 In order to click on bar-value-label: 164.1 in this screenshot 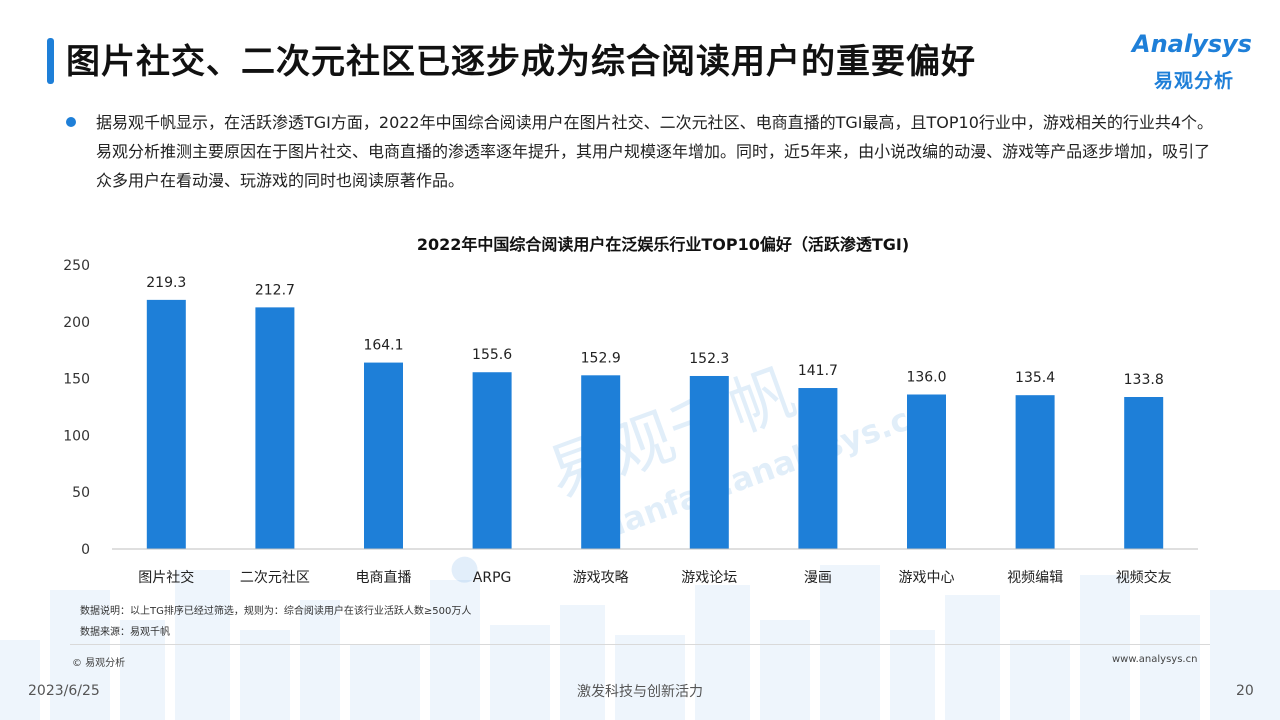, I will do `click(383, 346)`.